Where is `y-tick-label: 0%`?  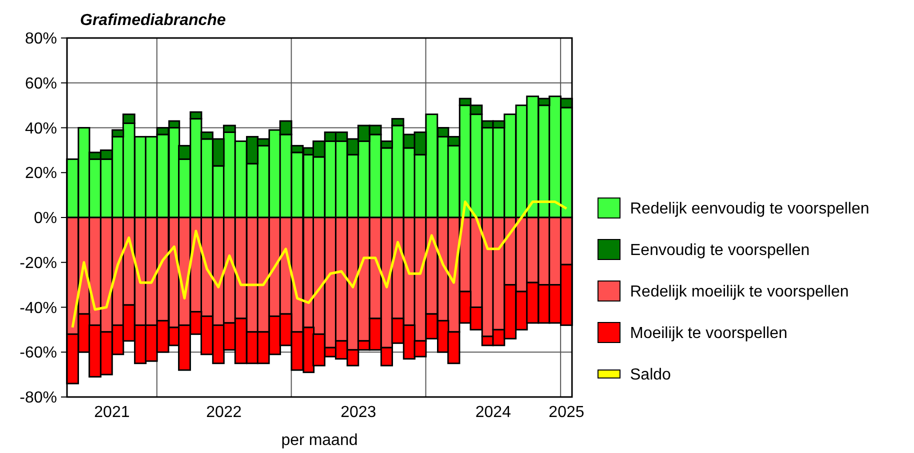
y-tick-label: 0% is located at coordinates (45, 219).